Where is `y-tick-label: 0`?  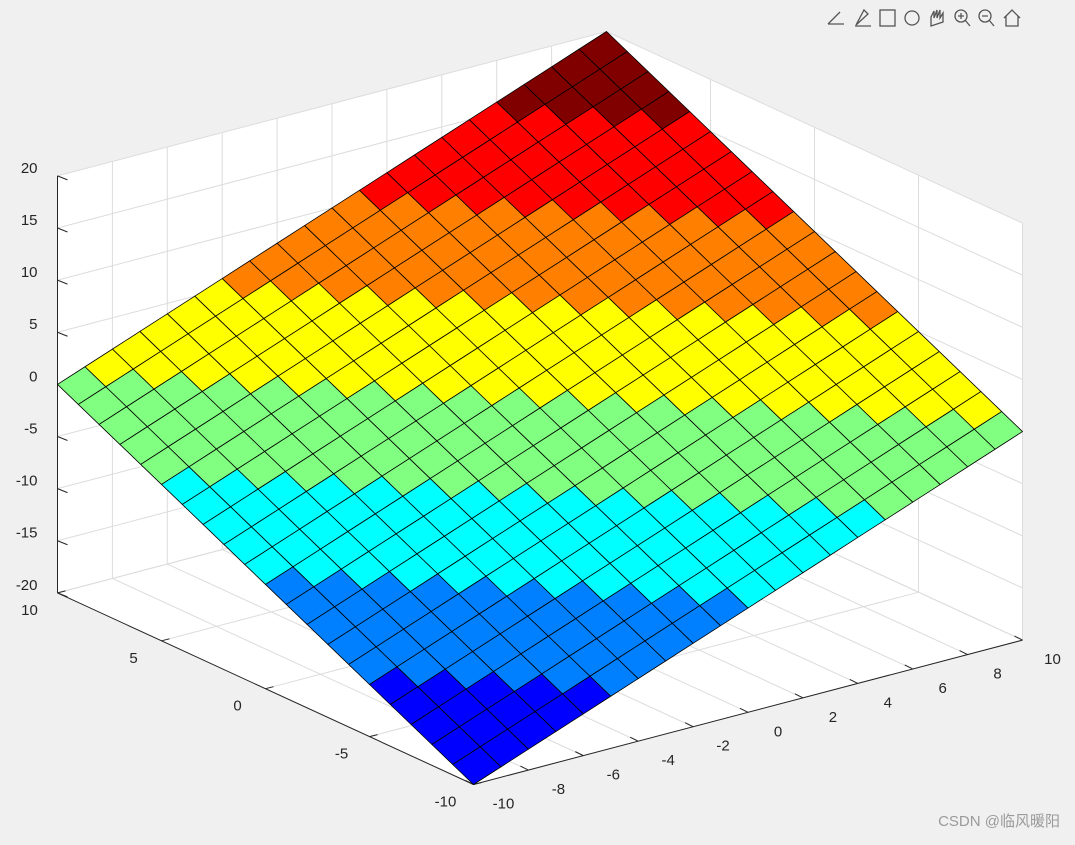
y-tick-label: 0 is located at coordinates (237, 706).